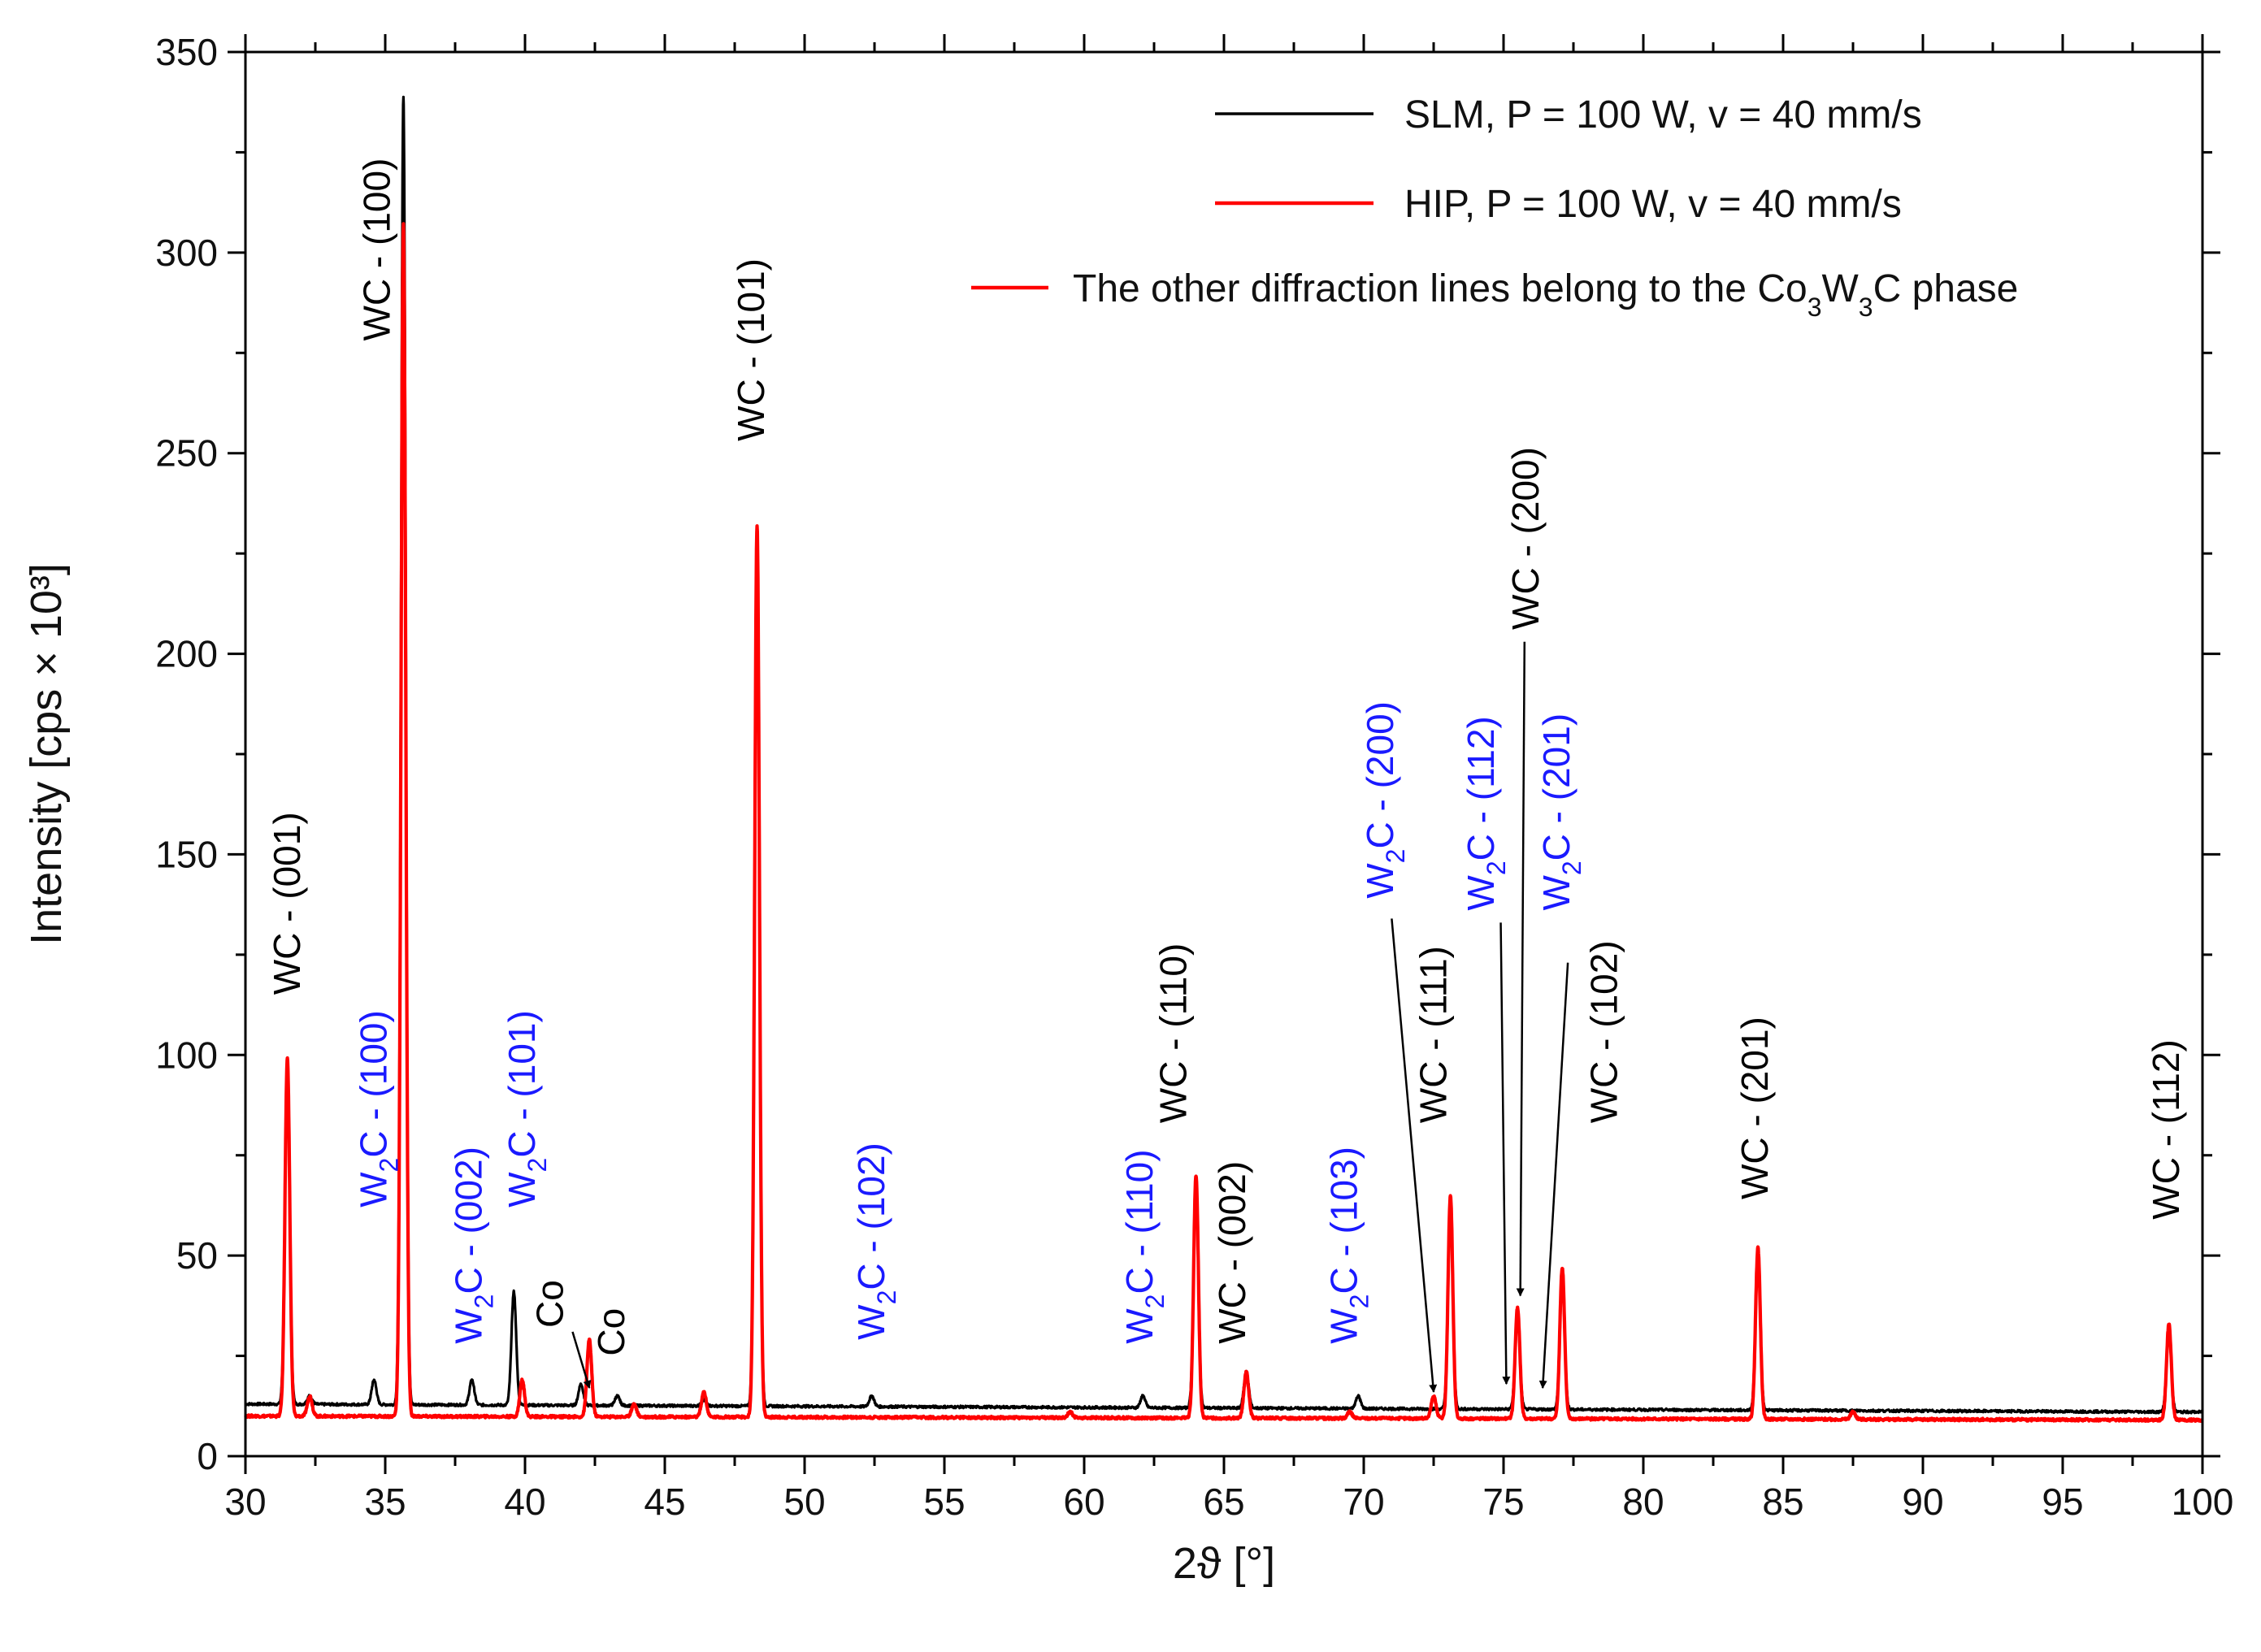 The image size is (2261, 1652). What do you see at coordinates (944, 1502) in the screenshot?
I see `x-tick-label: 55` at bounding box center [944, 1502].